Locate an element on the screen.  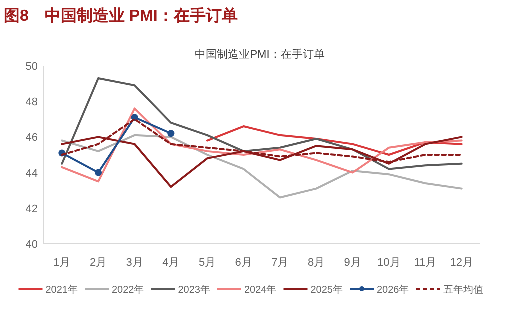
legend-label: 2021年 is located at coordinates (62, 290).